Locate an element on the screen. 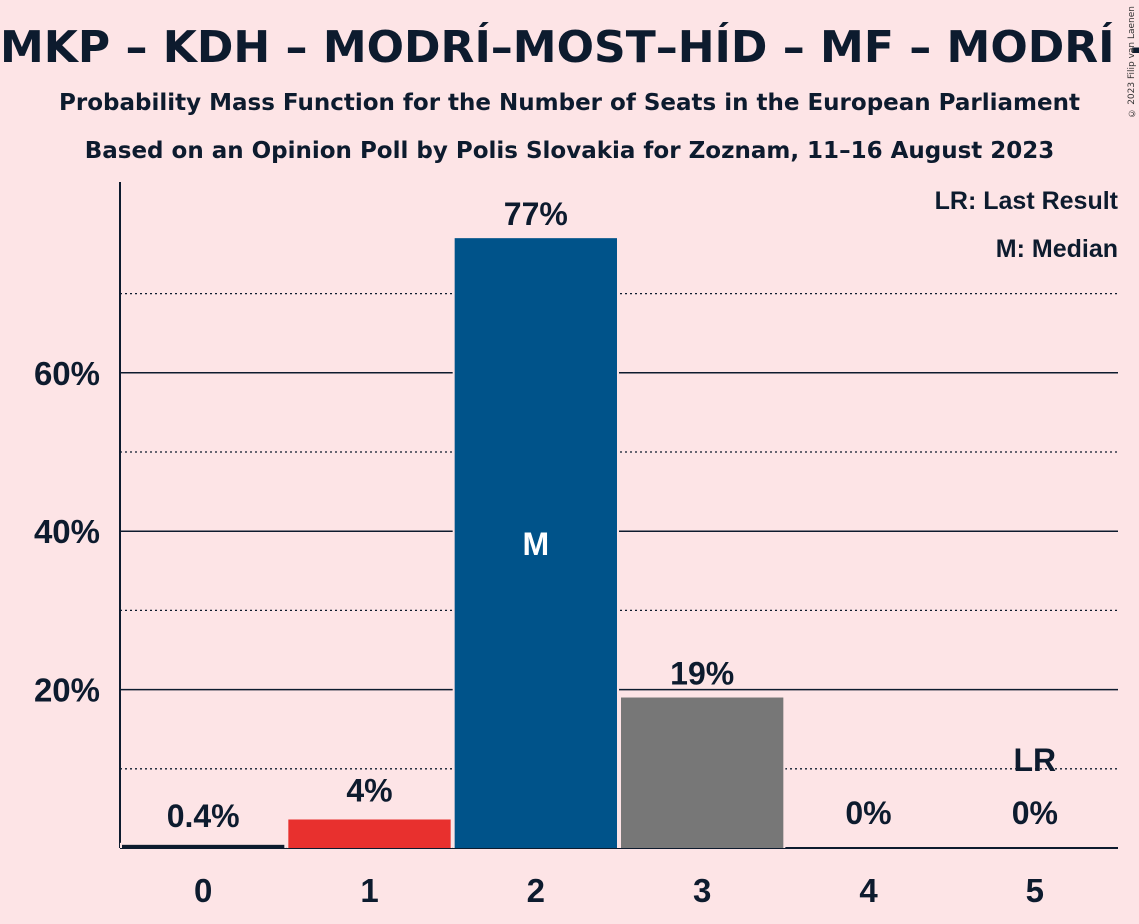  y-tick-label: 20% is located at coordinates (67, 690).